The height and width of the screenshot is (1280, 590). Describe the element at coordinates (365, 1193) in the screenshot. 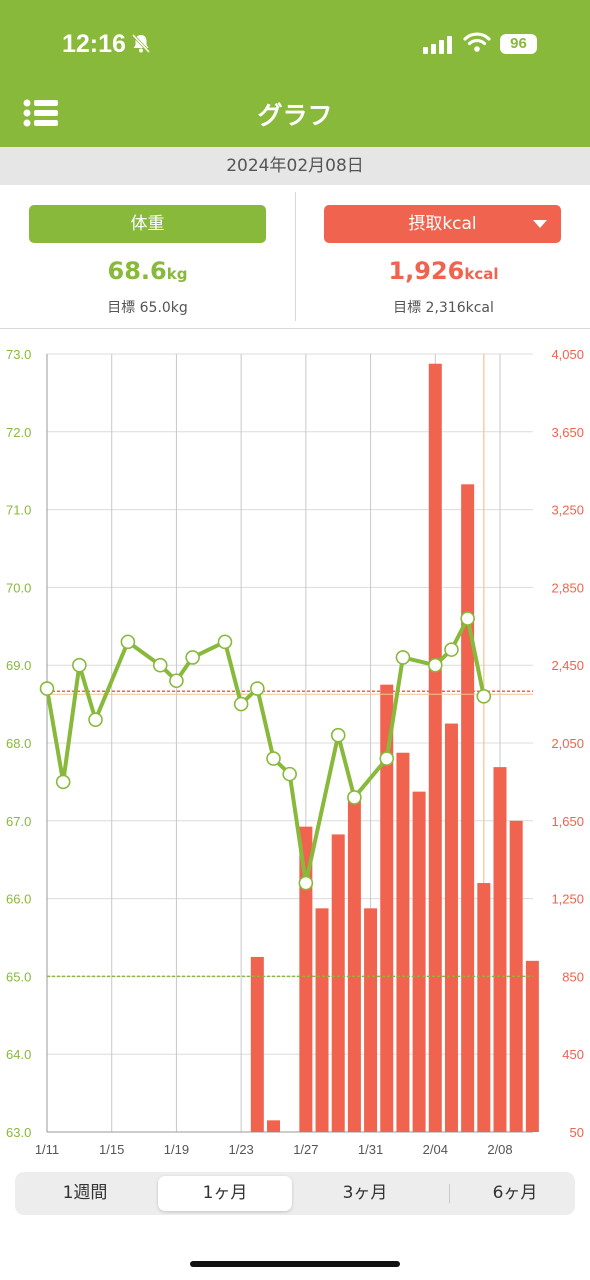

I see `range-tab-3-months: 3ヶ月` at that location.